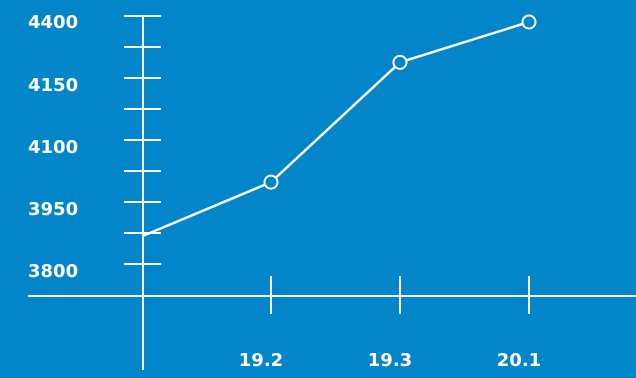 Image resolution: width=636 pixels, height=378 pixels. I want to click on y-tick-label: 4400, so click(53, 22).